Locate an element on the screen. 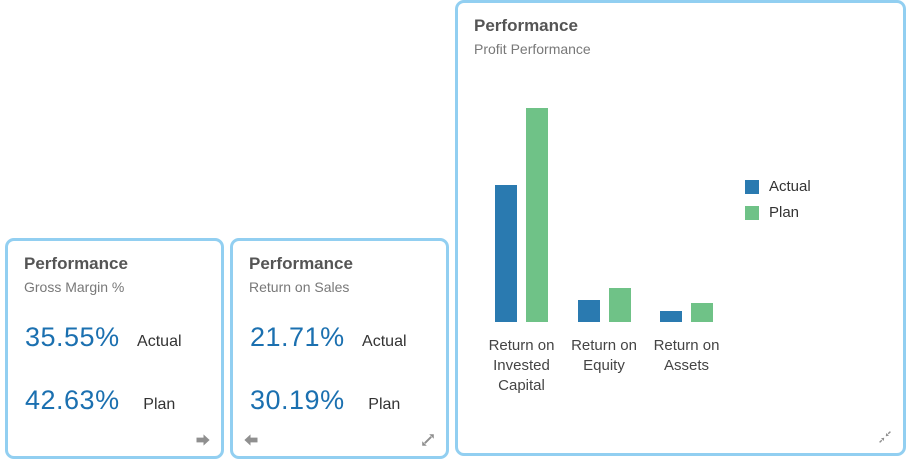 This screenshot has width=910, height=463. arrow-left-icon is located at coordinates (251, 440).